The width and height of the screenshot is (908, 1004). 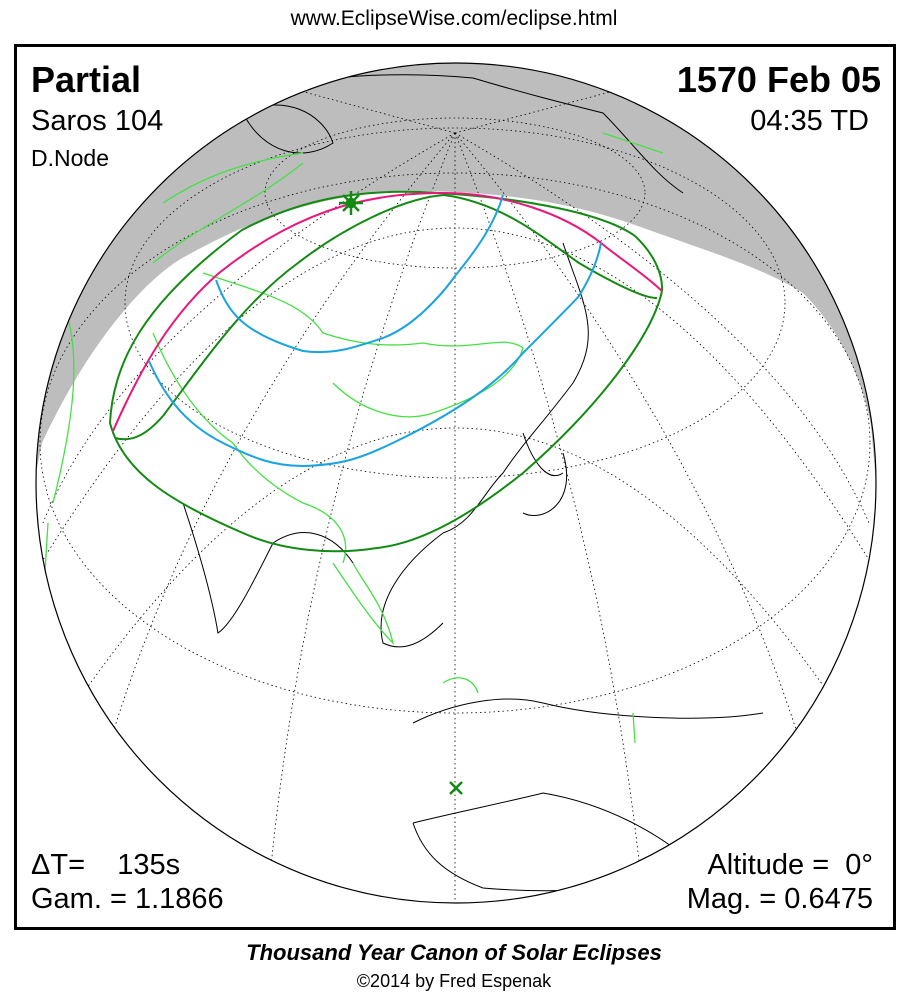 I want to click on node-label: D.Node, so click(x=70, y=158).